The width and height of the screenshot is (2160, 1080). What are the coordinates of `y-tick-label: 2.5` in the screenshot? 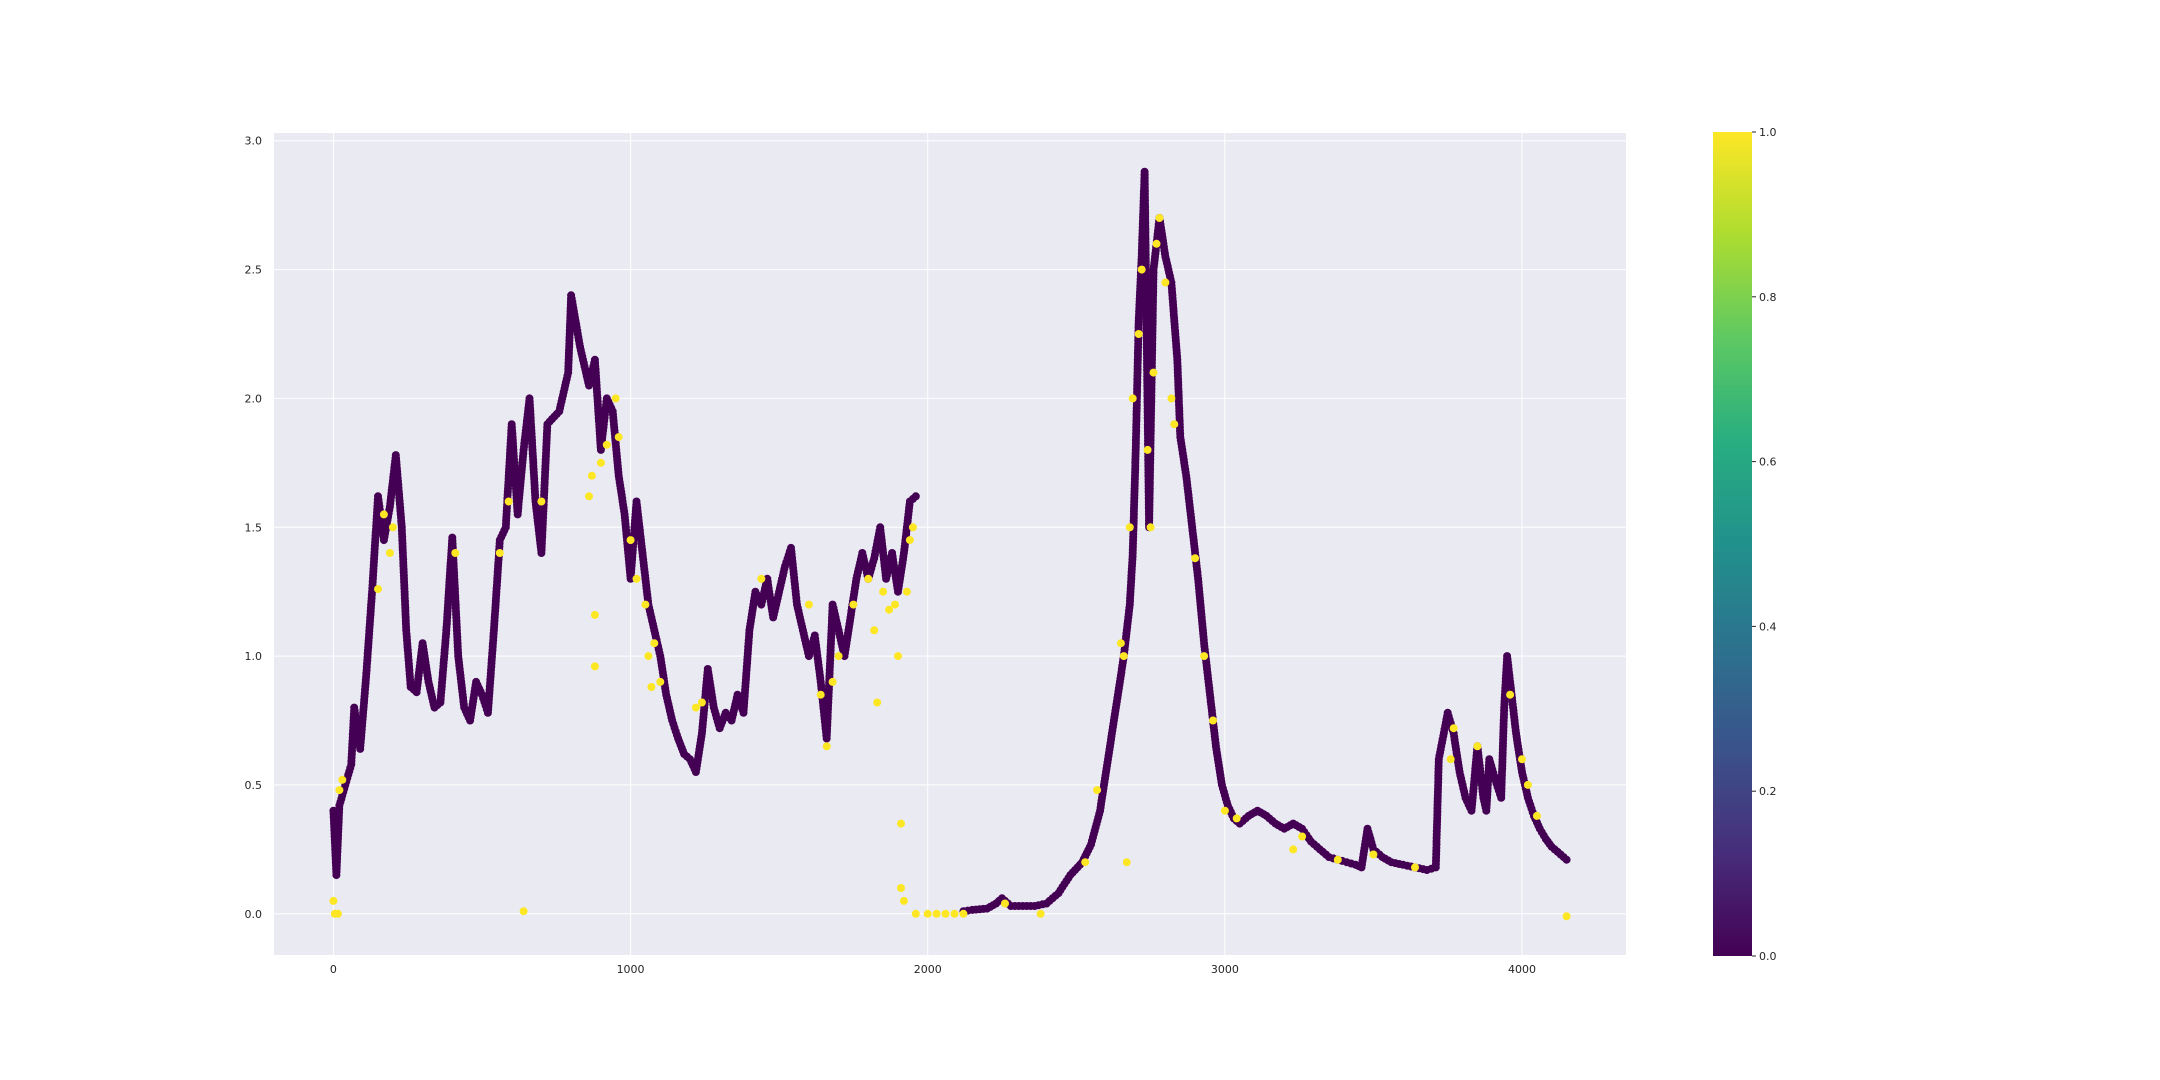 It's located at (254, 270).